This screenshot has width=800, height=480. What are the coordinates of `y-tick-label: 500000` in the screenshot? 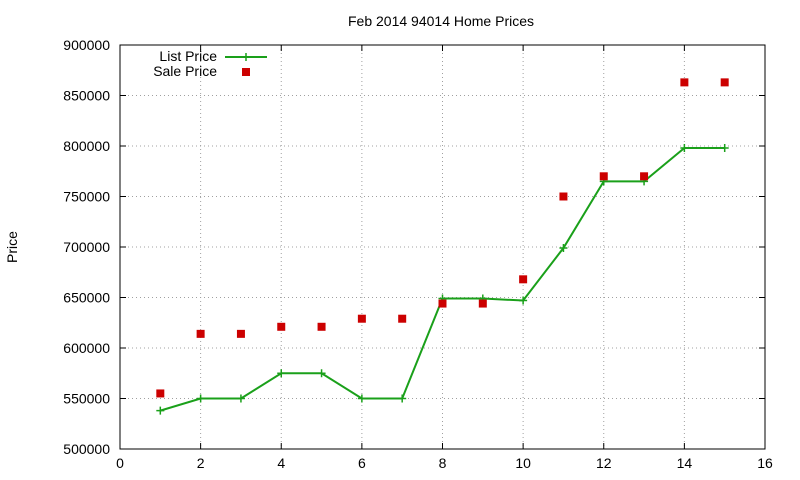 It's located at (86, 449).